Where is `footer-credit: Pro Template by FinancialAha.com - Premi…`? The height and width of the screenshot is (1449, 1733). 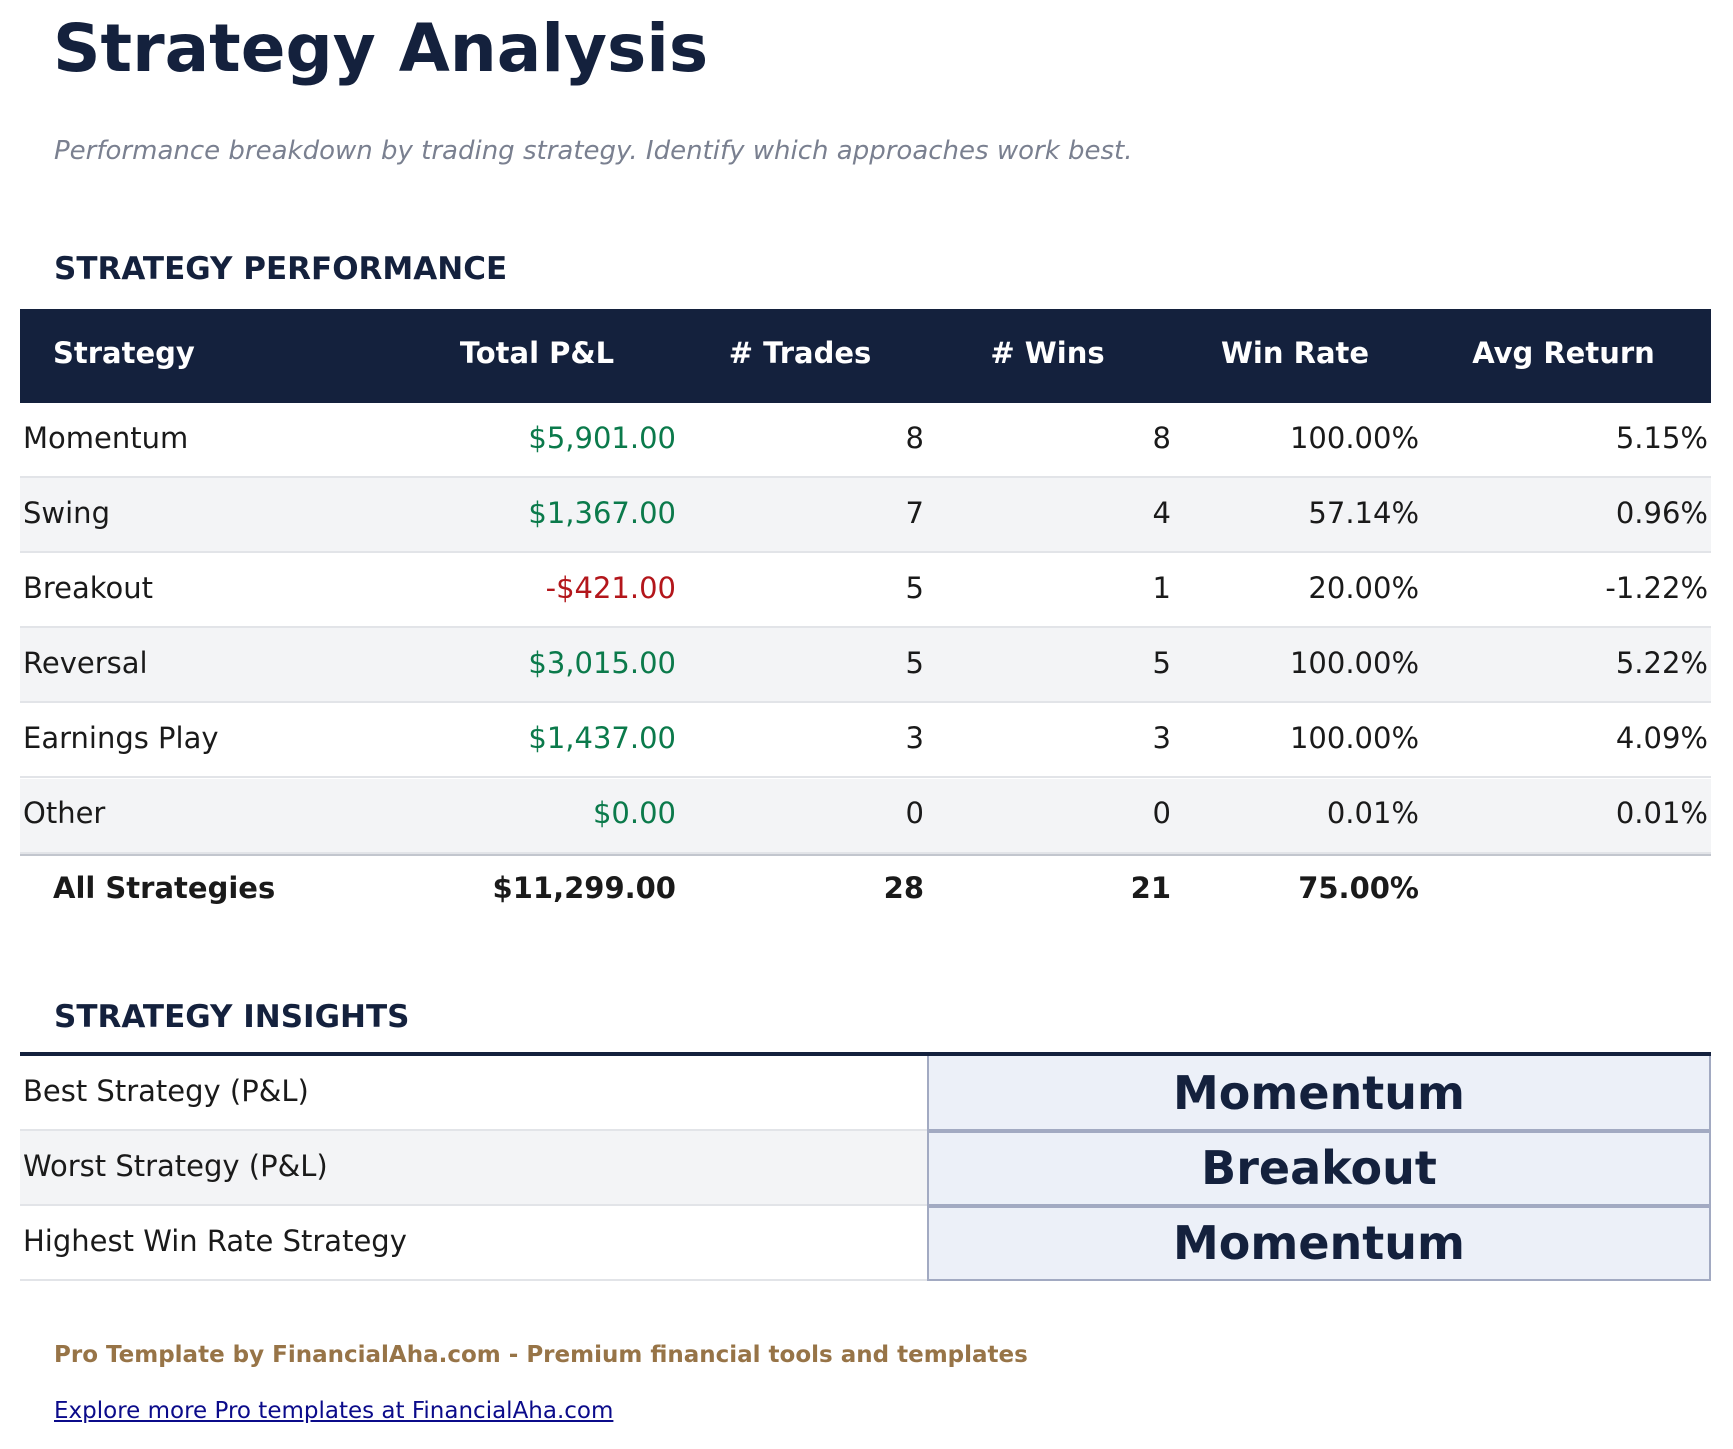
footer-credit: Pro Template by FinancialAha.com - Premi… is located at coordinates (541, 1355).